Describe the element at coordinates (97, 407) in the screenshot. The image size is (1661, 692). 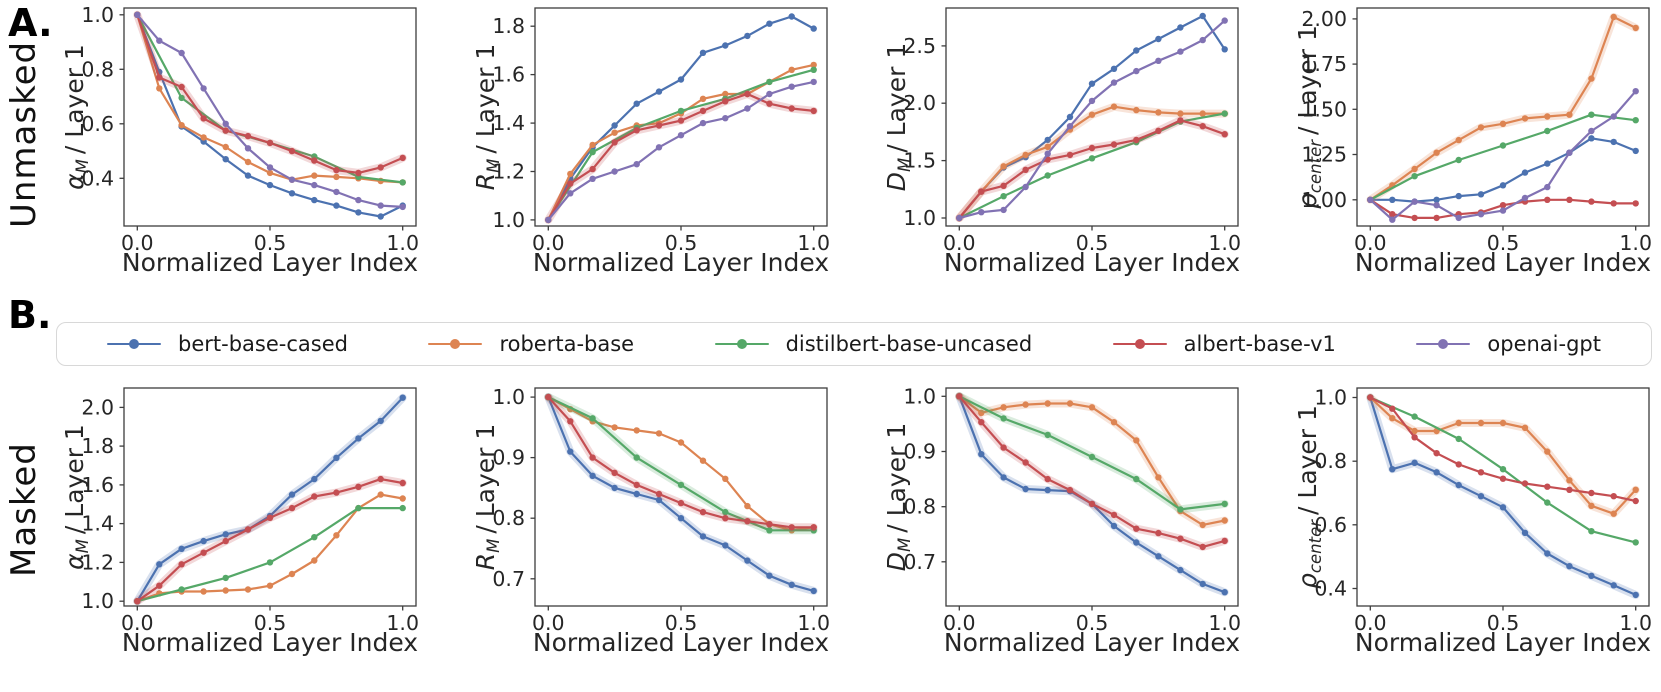
I see `y-tick-label: 2.0` at that location.